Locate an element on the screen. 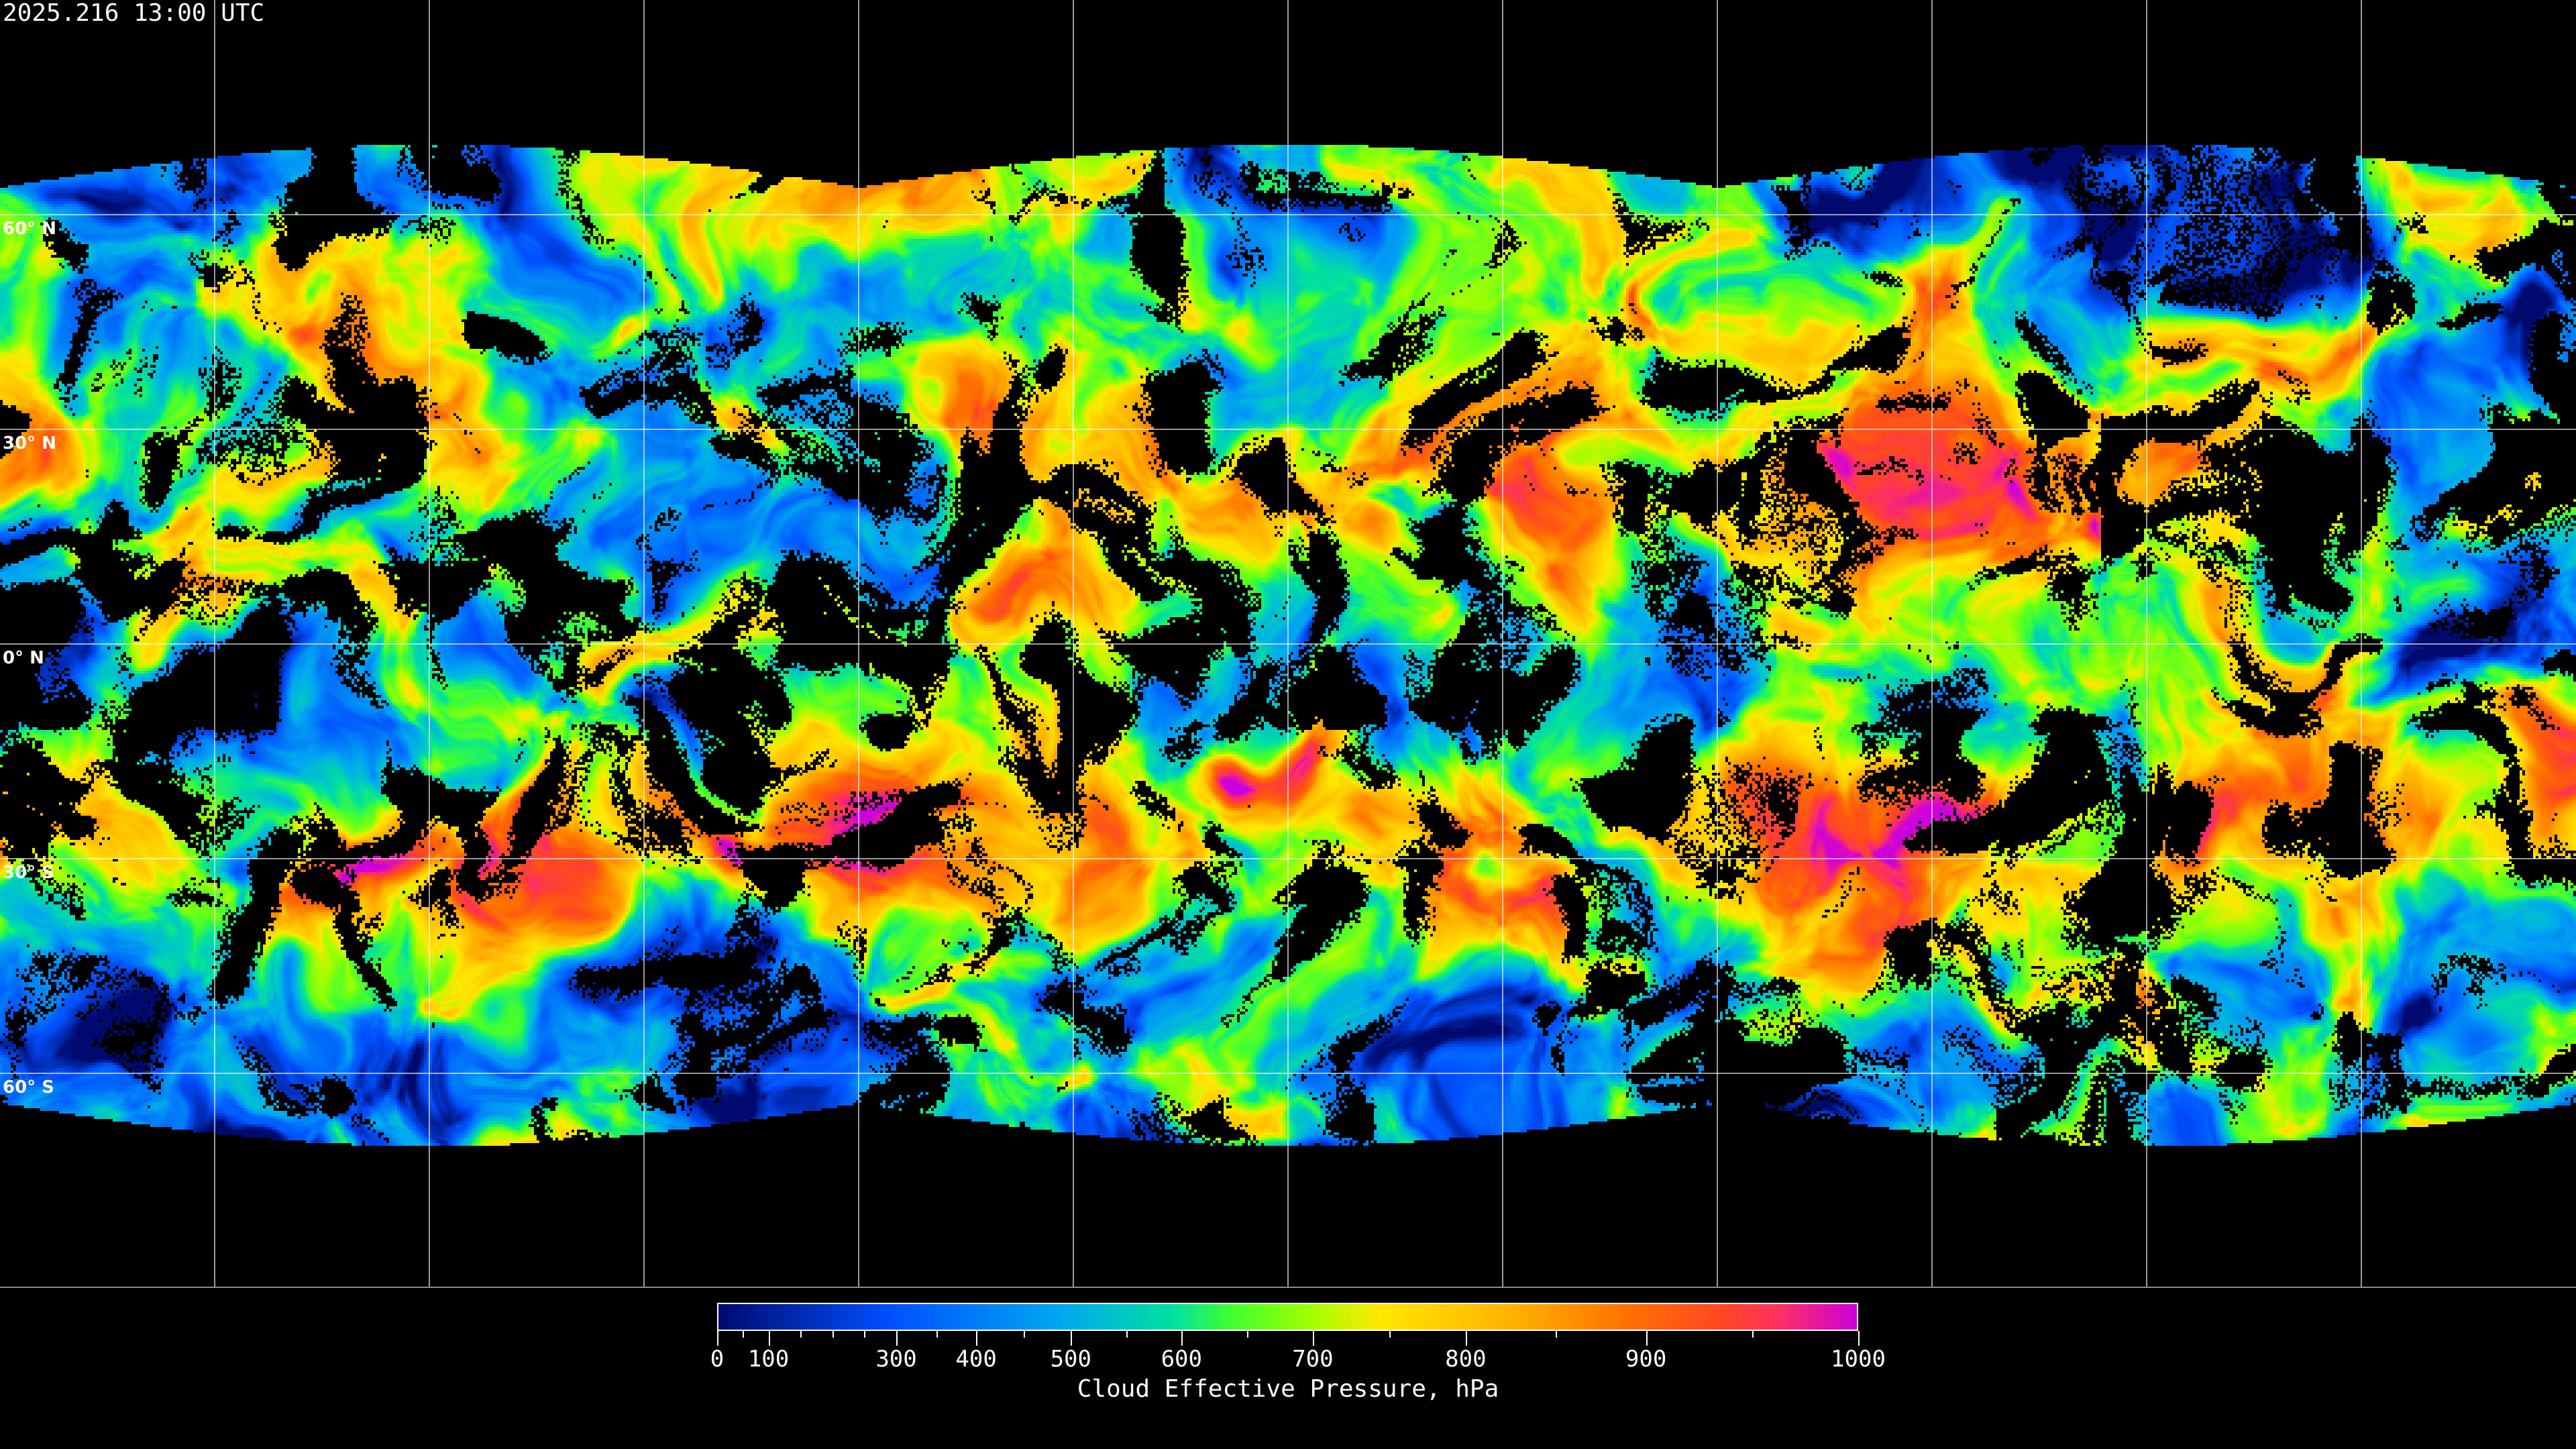  lat-label: 60° N is located at coordinates (29, 229).